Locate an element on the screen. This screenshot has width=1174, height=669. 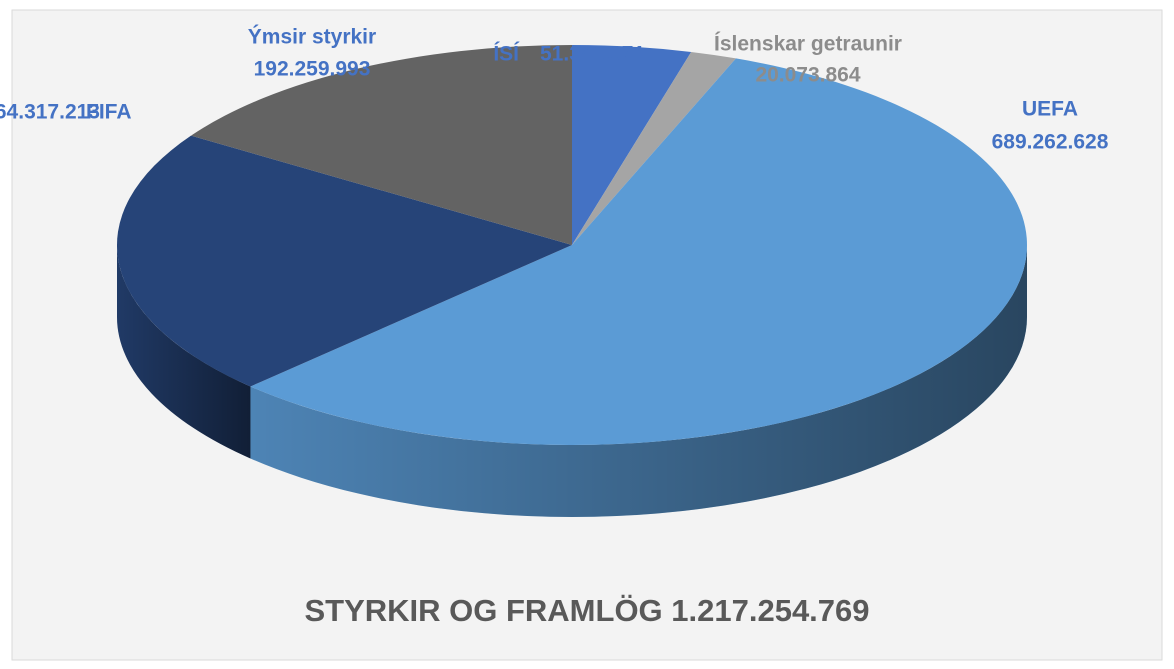
category-label: FIFA is located at coordinates (109, 112).